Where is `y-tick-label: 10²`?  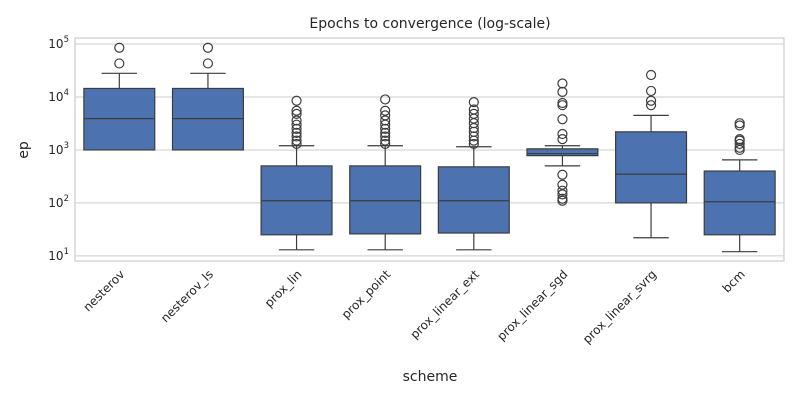
y-tick-label: 10² is located at coordinates (58, 202).